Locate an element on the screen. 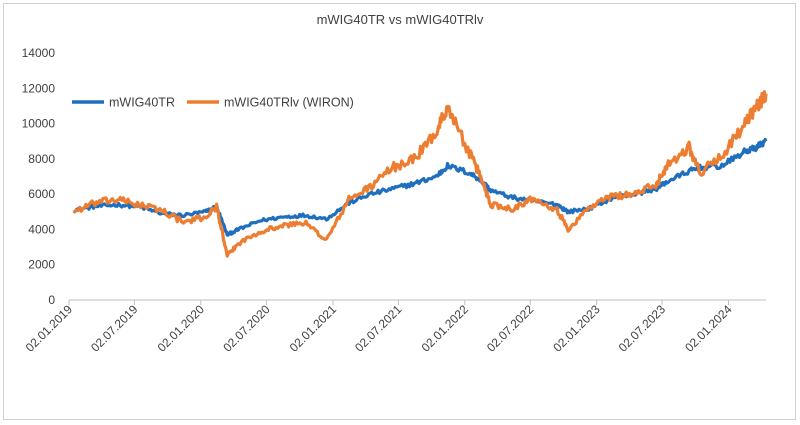 The width and height of the screenshot is (800, 425). y-axis: 0 2000 4000 6000 8000 10000 12000 14000 is located at coordinates (39, 176).